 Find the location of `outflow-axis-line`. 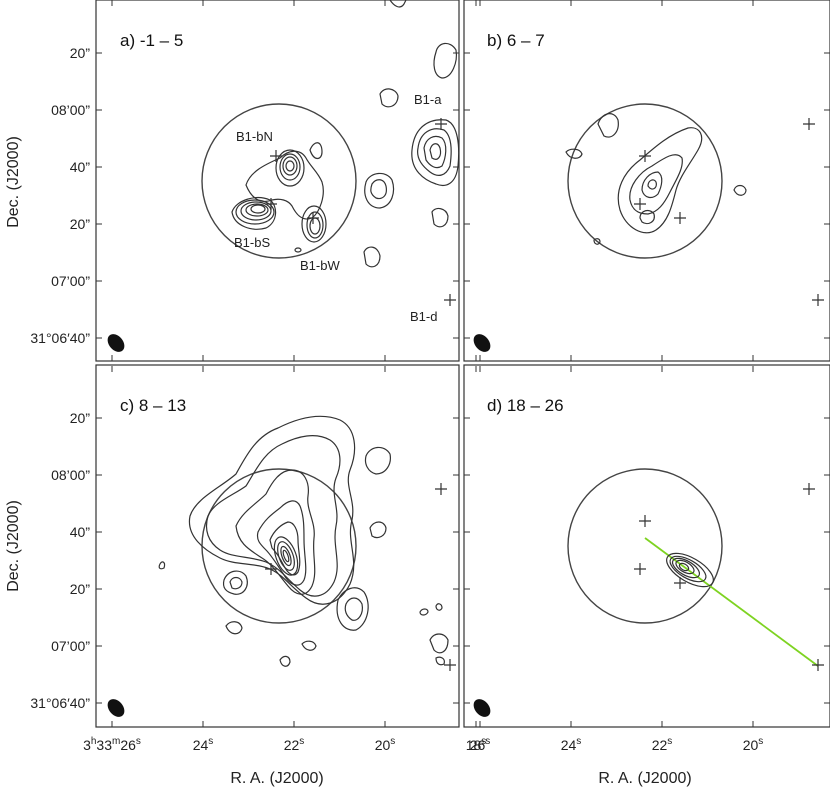

outflow-axis-line is located at coordinates (731, 602).